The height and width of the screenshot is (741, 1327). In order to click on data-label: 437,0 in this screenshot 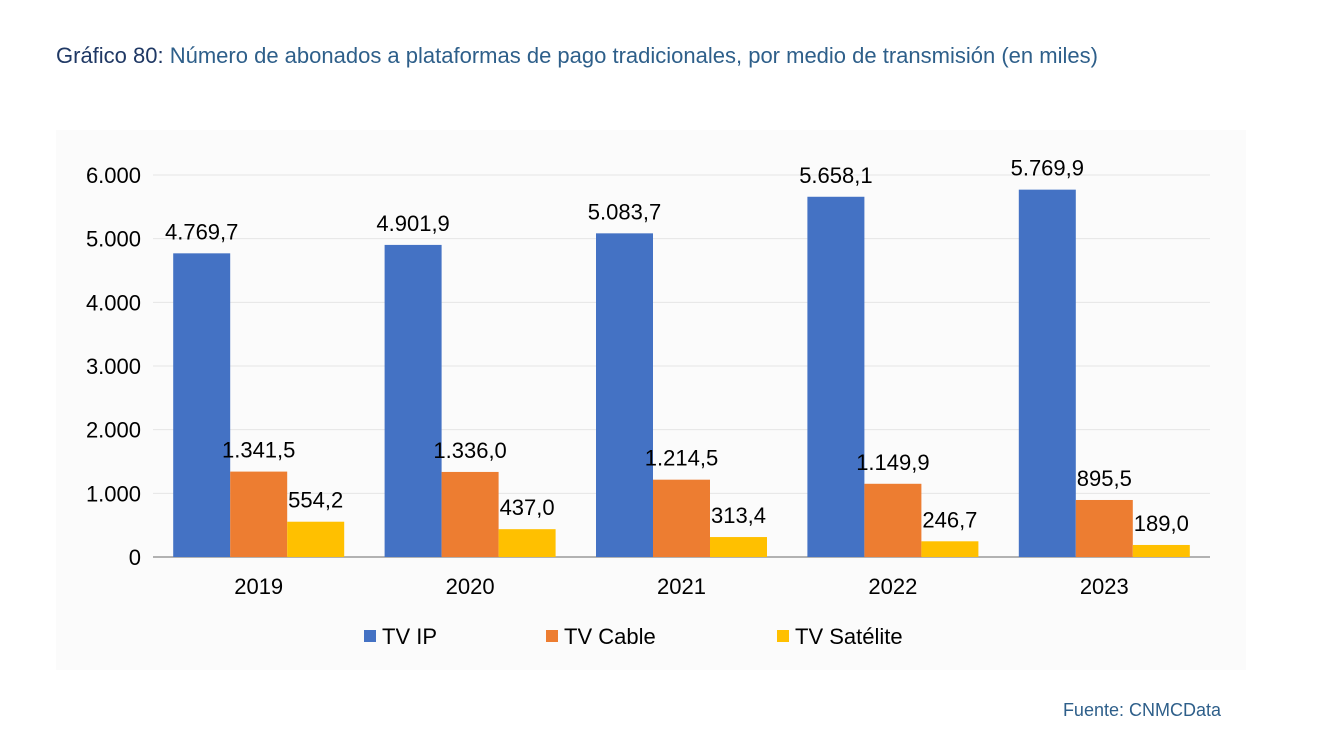, I will do `click(527, 507)`.